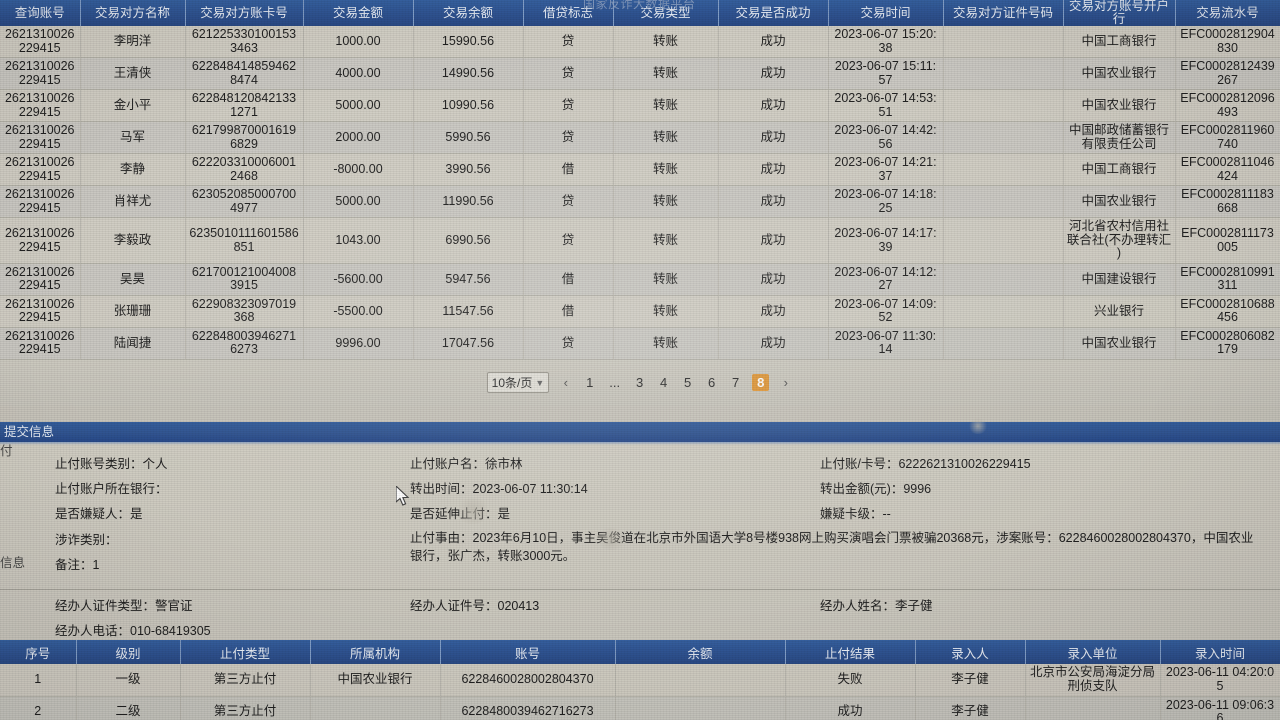  What do you see at coordinates (128, 680) in the screenshot?
I see `cell-level: 一级` at bounding box center [128, 680].